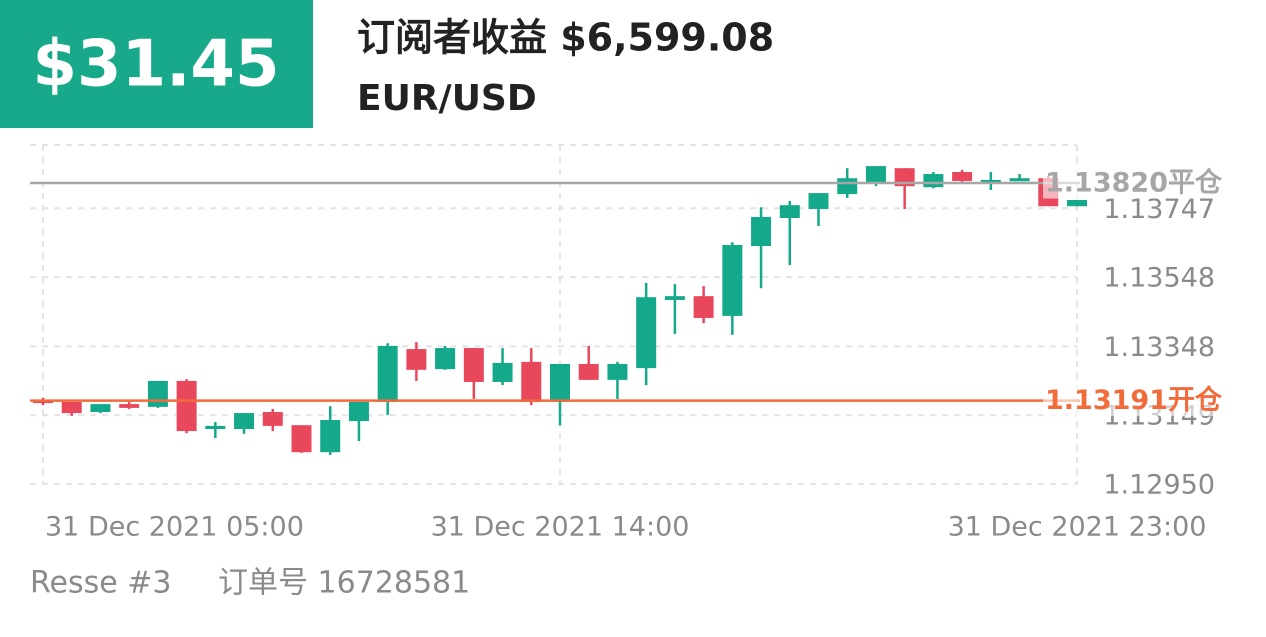 The height and width of the screenshot is (637, 1266). I want to click on reference-label: 1.13820平仓, so click(1134, 183).